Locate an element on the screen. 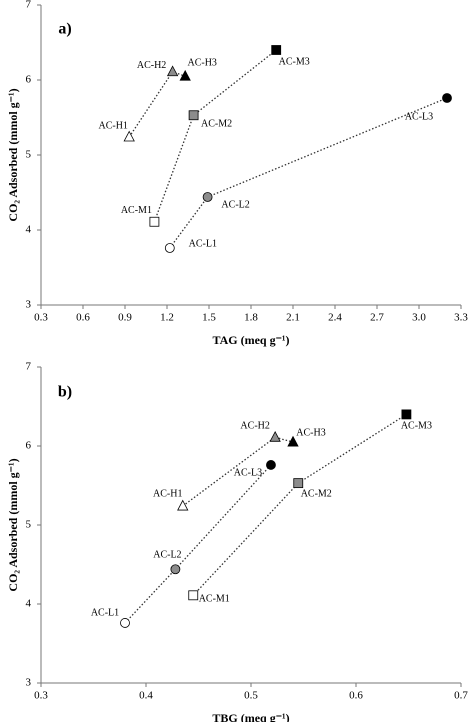 Image resolution: width=474 pixels, height=722 pixels. x-tick-label: 3.0 is located at coordinates (419, 318).